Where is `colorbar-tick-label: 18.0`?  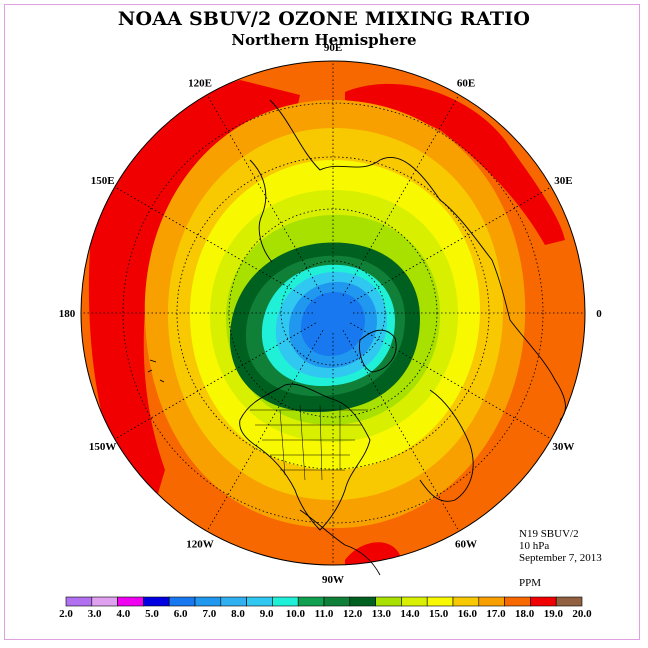 colorbar-tick-label: 18.0 is located at coordinates (525, 614).